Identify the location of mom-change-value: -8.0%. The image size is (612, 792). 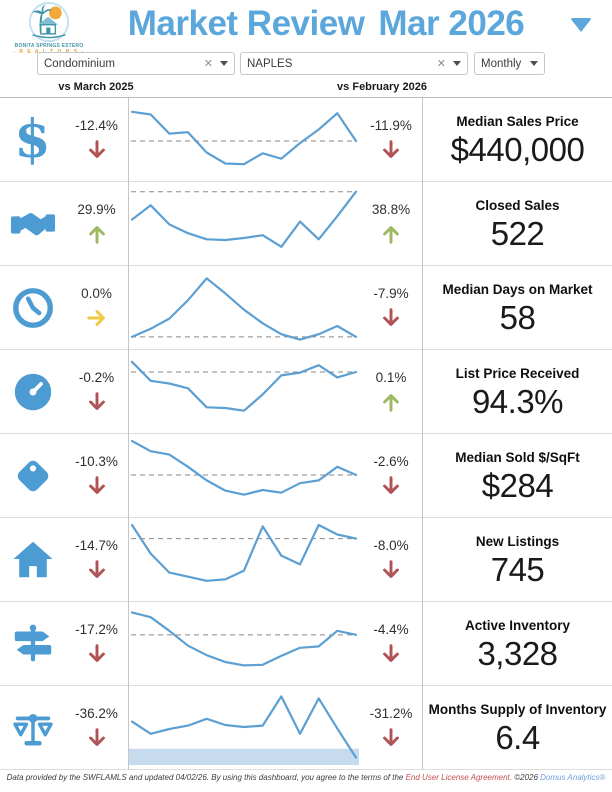
(391, 545).